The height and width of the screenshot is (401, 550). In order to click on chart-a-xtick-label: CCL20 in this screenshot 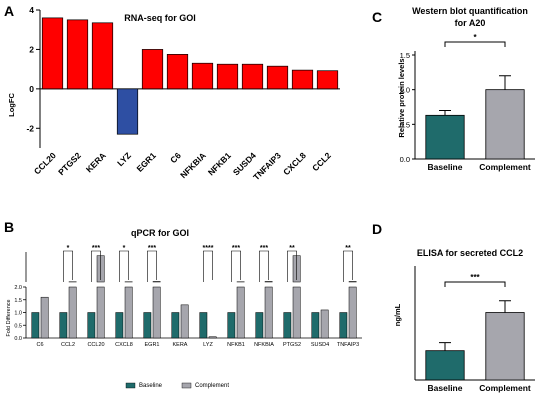, I will do `click(45, 163)`.